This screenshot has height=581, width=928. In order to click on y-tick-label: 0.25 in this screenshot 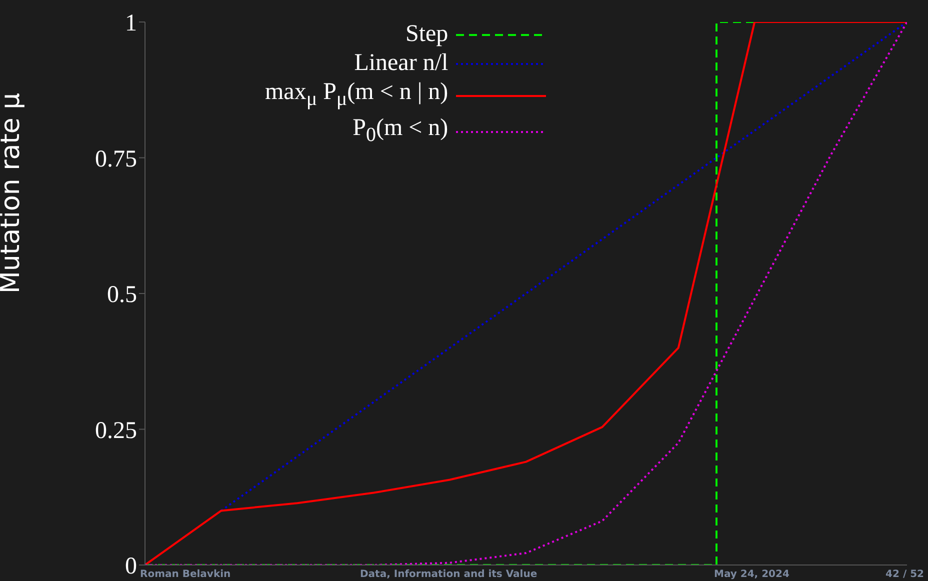, I will do `click(116, 431)`.